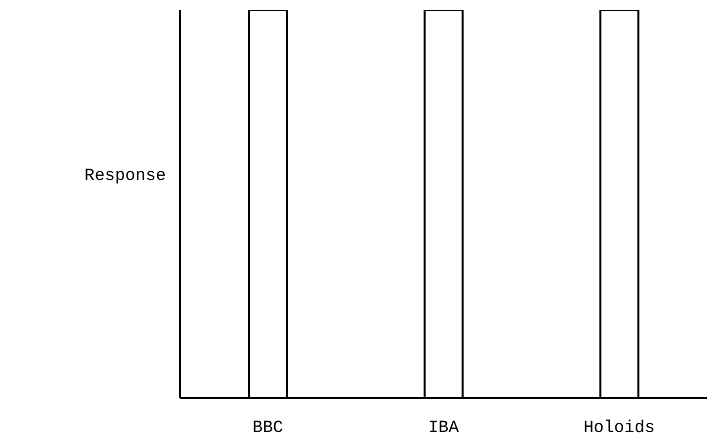 The image size is (707, 446). What do you see at coordinates (444, 428) in the screenshot?
I see `x-tick-label: IBA` at bounding box center [444, 428].